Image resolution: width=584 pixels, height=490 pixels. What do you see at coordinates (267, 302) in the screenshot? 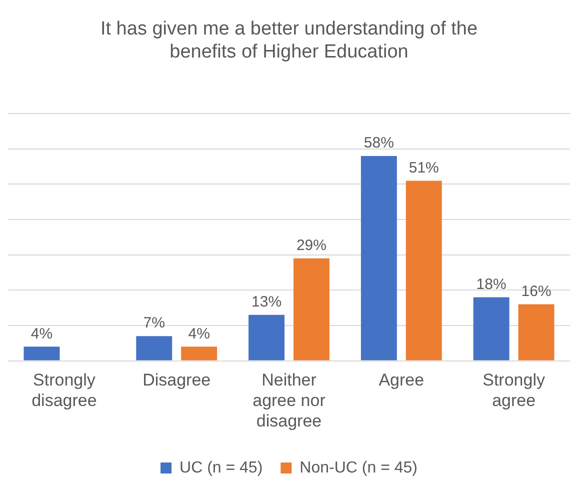
I see `data-label: 13%` at bounding box center [267, 302].